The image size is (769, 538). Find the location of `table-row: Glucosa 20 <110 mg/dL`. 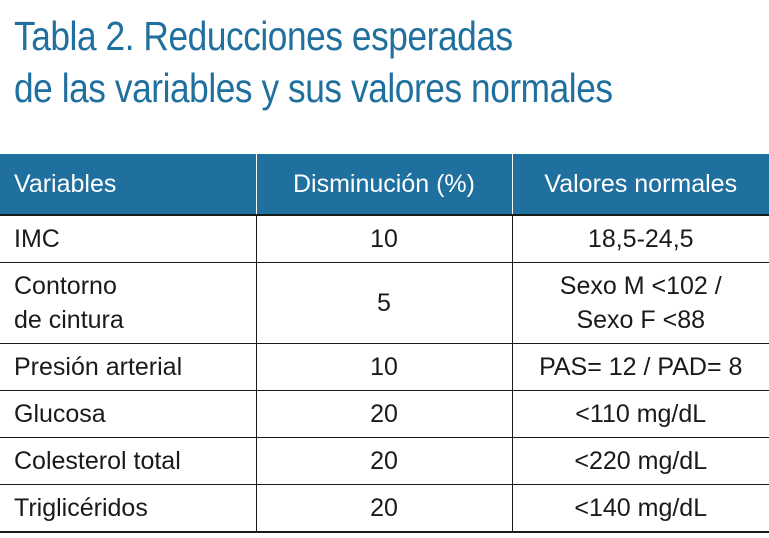

table-row: Glucosa 20 <110 mg/dL is located at coordinates (384, 414).